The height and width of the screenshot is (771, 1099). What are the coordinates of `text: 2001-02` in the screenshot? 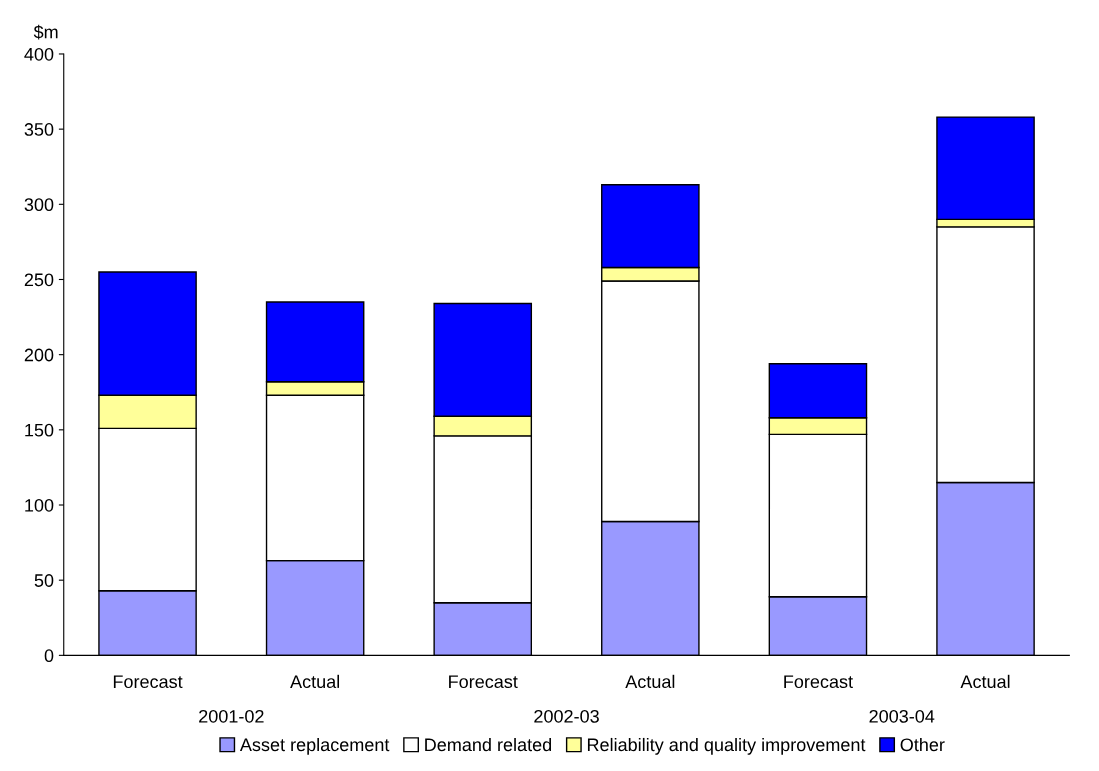 It's located at (231, 716).